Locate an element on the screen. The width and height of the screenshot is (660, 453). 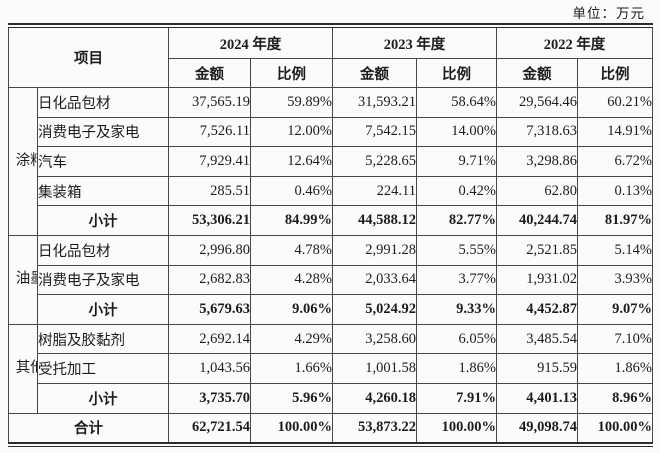
ratio-cell: 60.21% is located at coordinates (615, 102).